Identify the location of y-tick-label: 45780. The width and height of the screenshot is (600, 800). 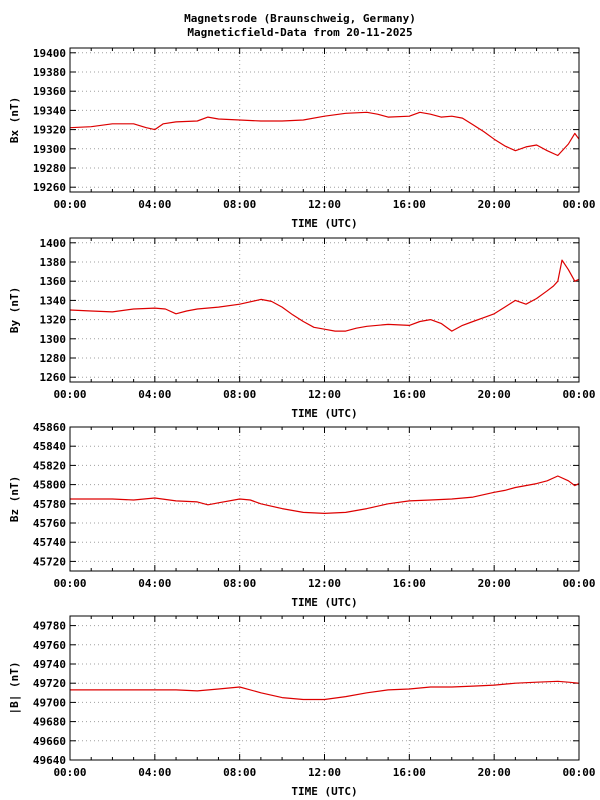
(49, 504).